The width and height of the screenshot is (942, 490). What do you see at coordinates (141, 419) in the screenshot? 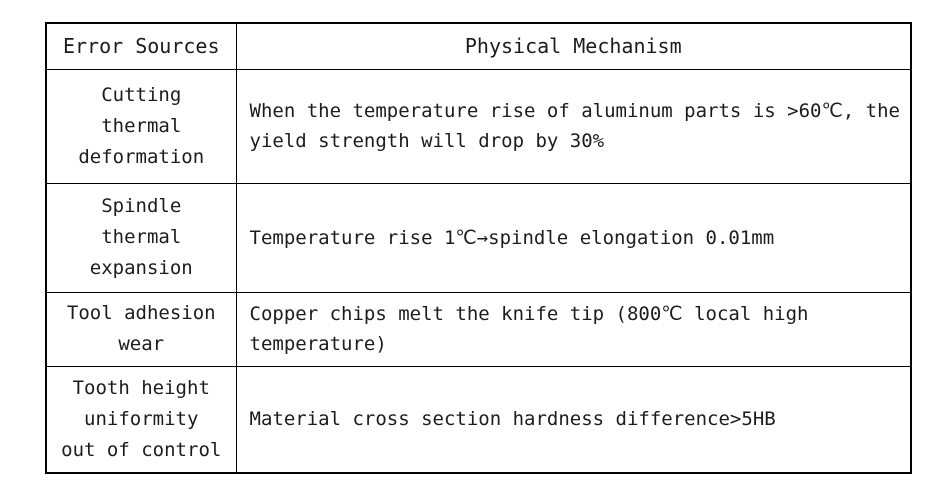
I see `error-source-cell: Tooth height uniformity out of control` at bounding box center [141, 419].